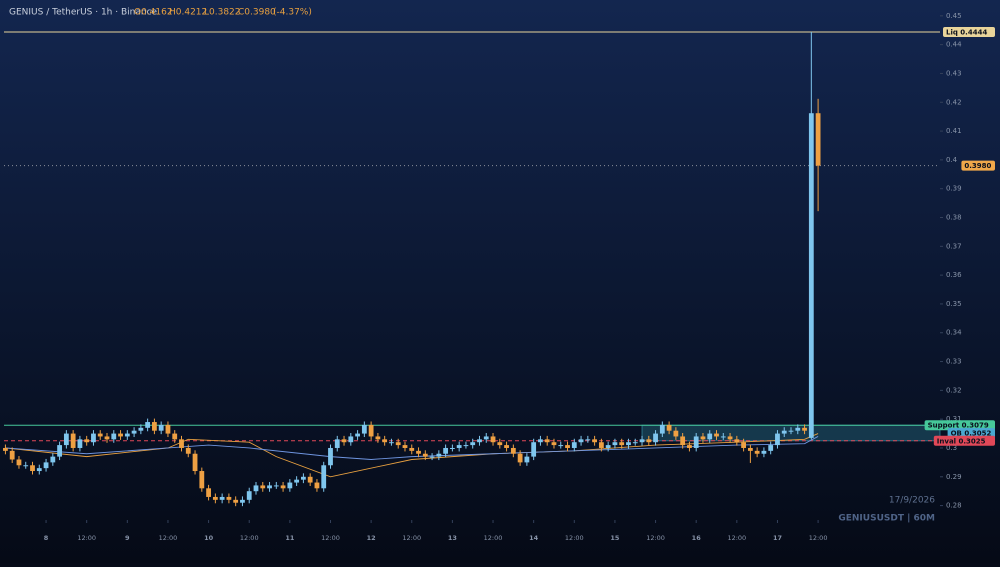 This screenshot has width=1000, height=567. Describe the element at coordinates (290, 538) in the screenshot. I see `x-tick-label: 11` at that location.